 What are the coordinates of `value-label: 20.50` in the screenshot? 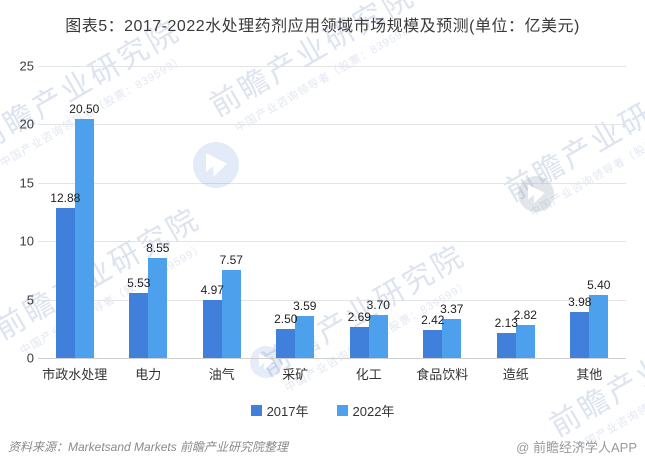 It's located at (84, 108).